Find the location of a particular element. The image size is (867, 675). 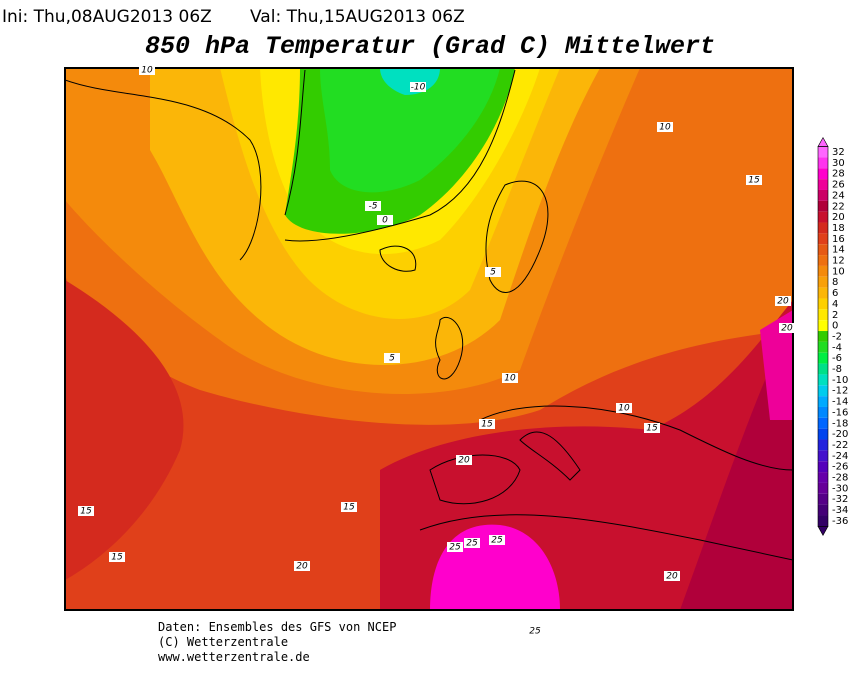

contour-label: 0 is located at coordinates (385, 221).